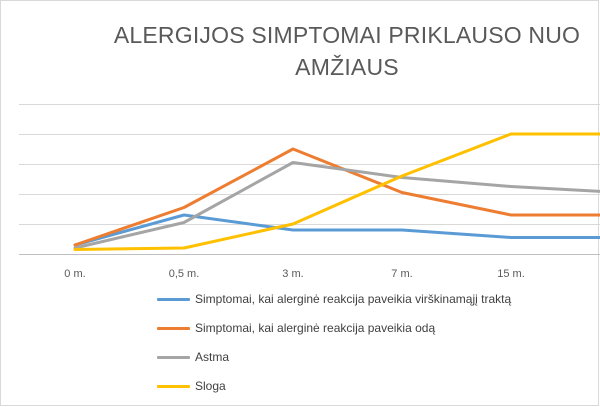  What do you see at coordinates (74, 274) in the screenshot?
I see `x-tick-label: 0 m.` at bounding box center [74, 274].